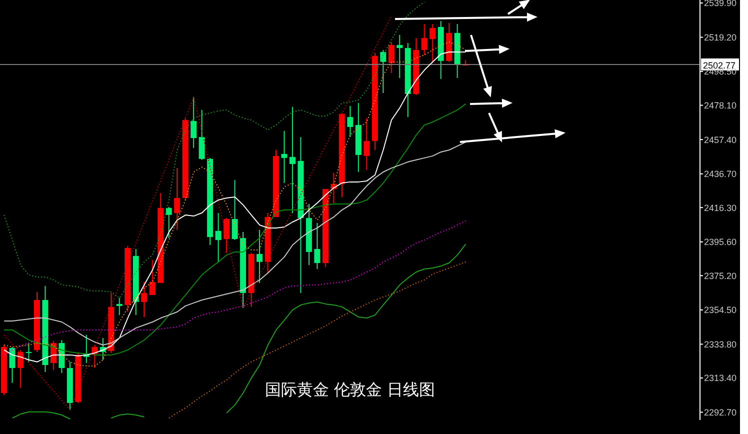  Describe the element at coordinates (350, 390) in the screenshot. I see `text: 国际黄金 伦敦金 日线图` at that location.